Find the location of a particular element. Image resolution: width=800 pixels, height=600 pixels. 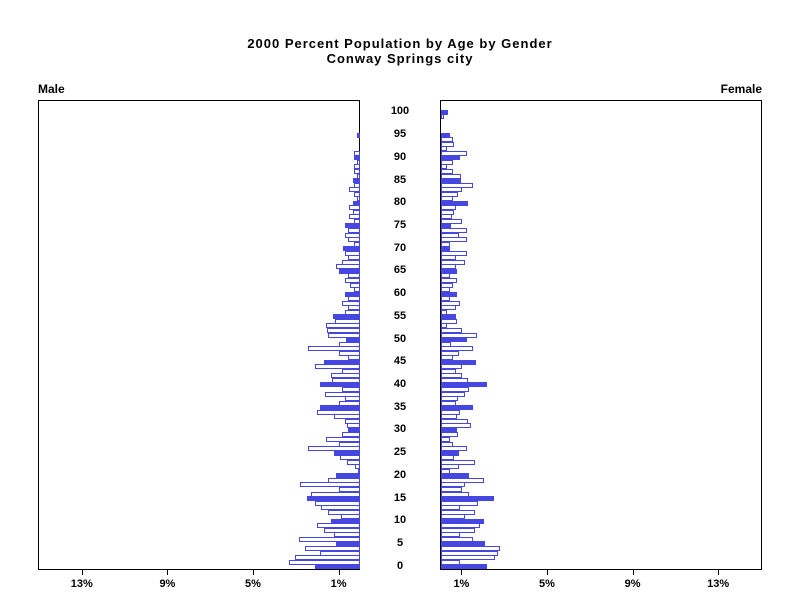

age-tick-label-5: 5 is located at coordinates (400, 542).